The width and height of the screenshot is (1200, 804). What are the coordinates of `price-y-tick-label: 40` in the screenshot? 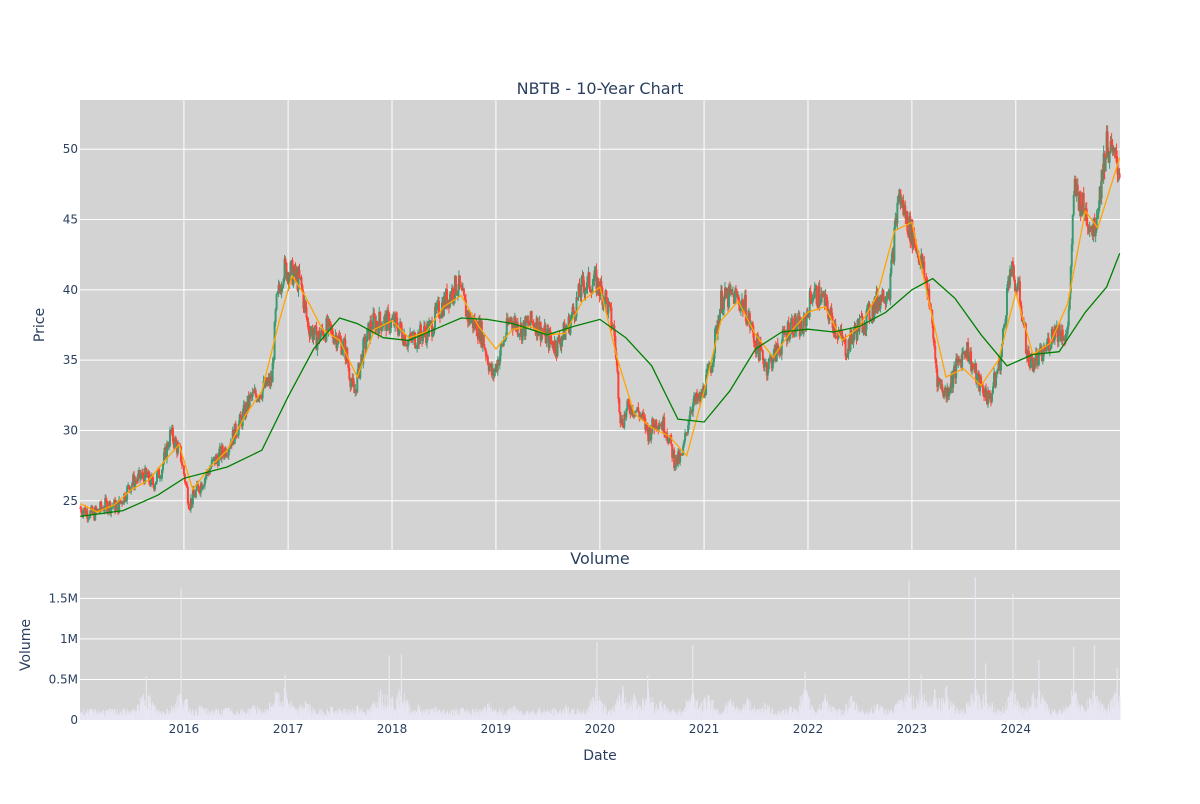 It's located at (70, 290).